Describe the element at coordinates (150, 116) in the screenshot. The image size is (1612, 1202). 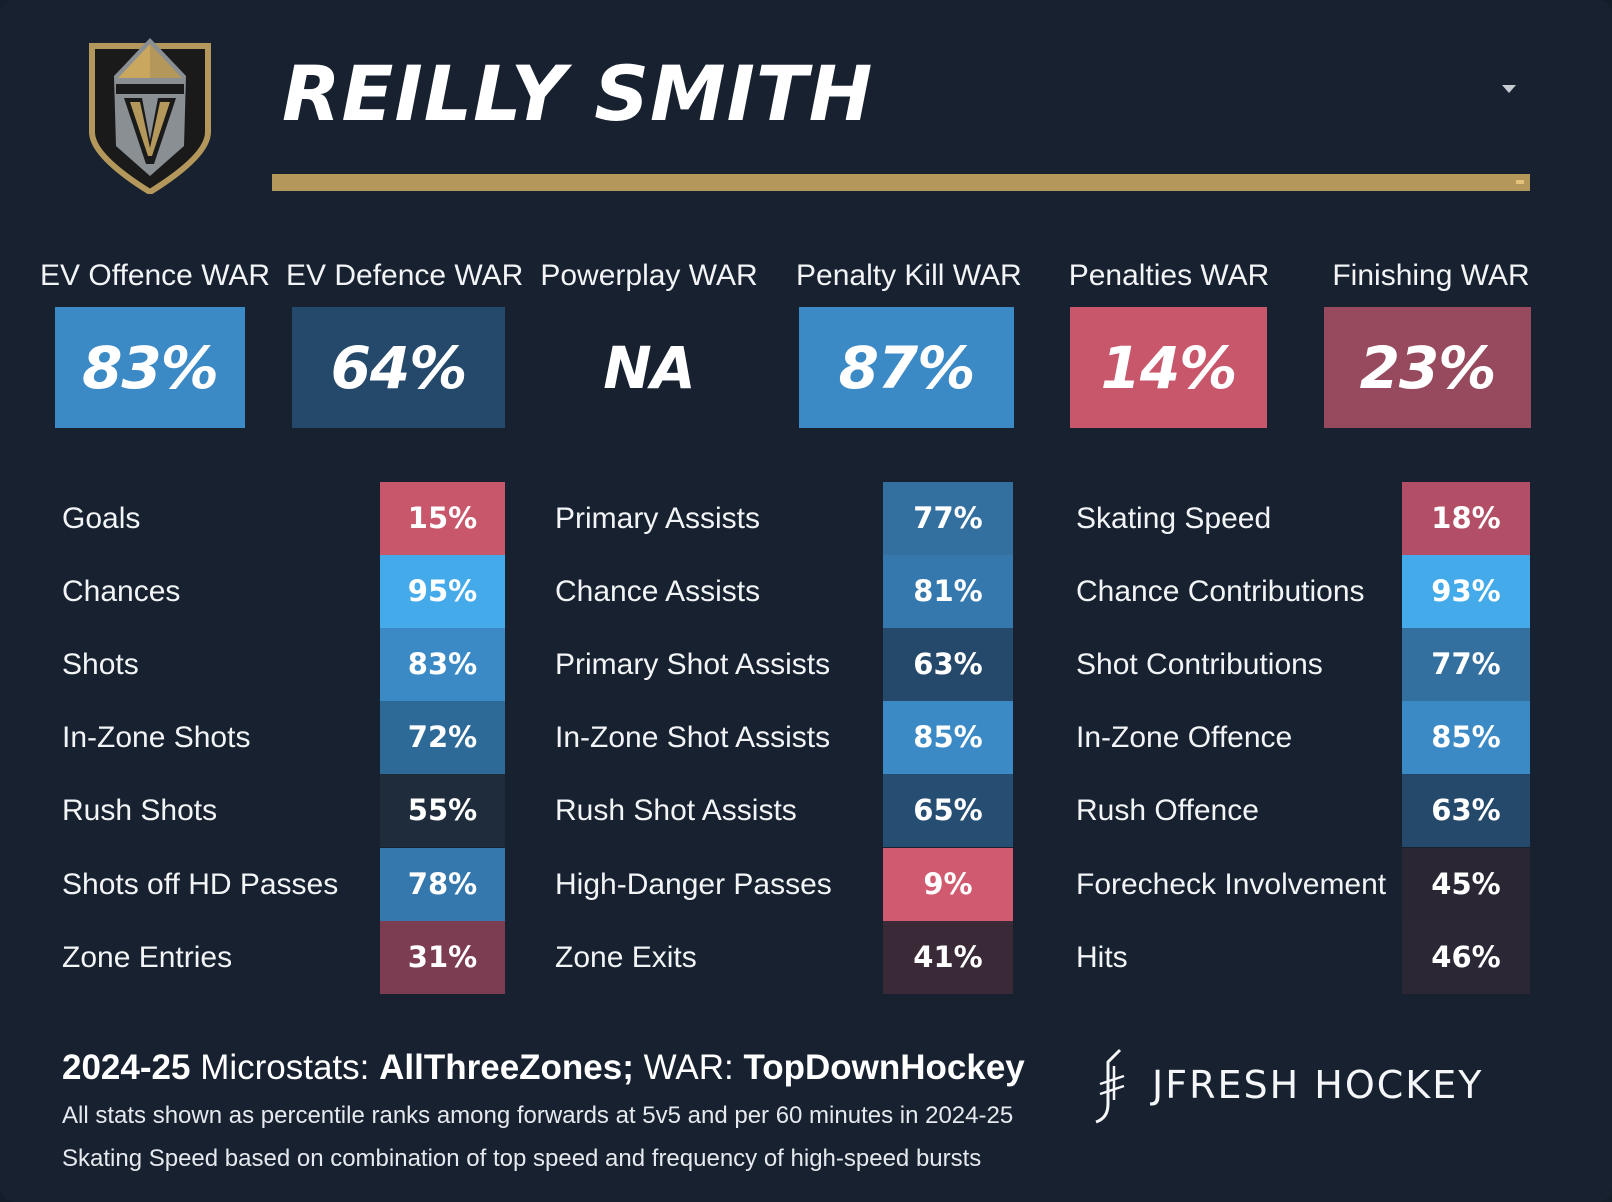
I see `vegas-golden-knights-helmet-icon` at that location.